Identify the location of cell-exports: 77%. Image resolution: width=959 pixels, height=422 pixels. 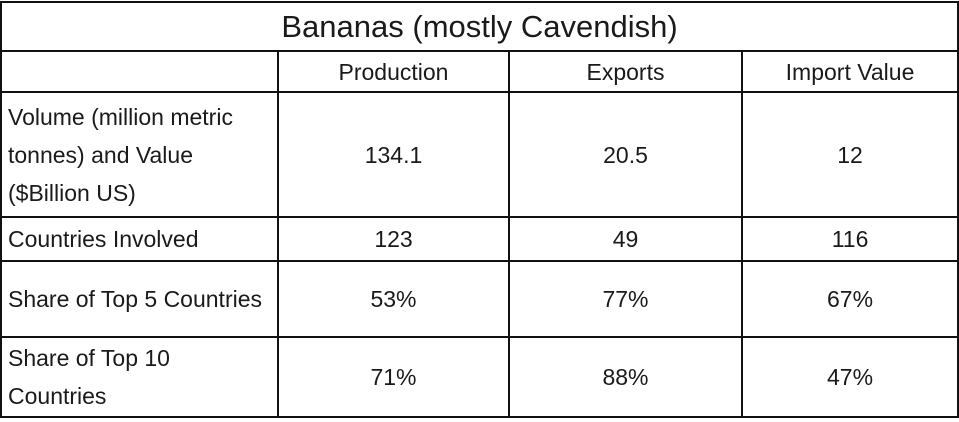
(625, 299).